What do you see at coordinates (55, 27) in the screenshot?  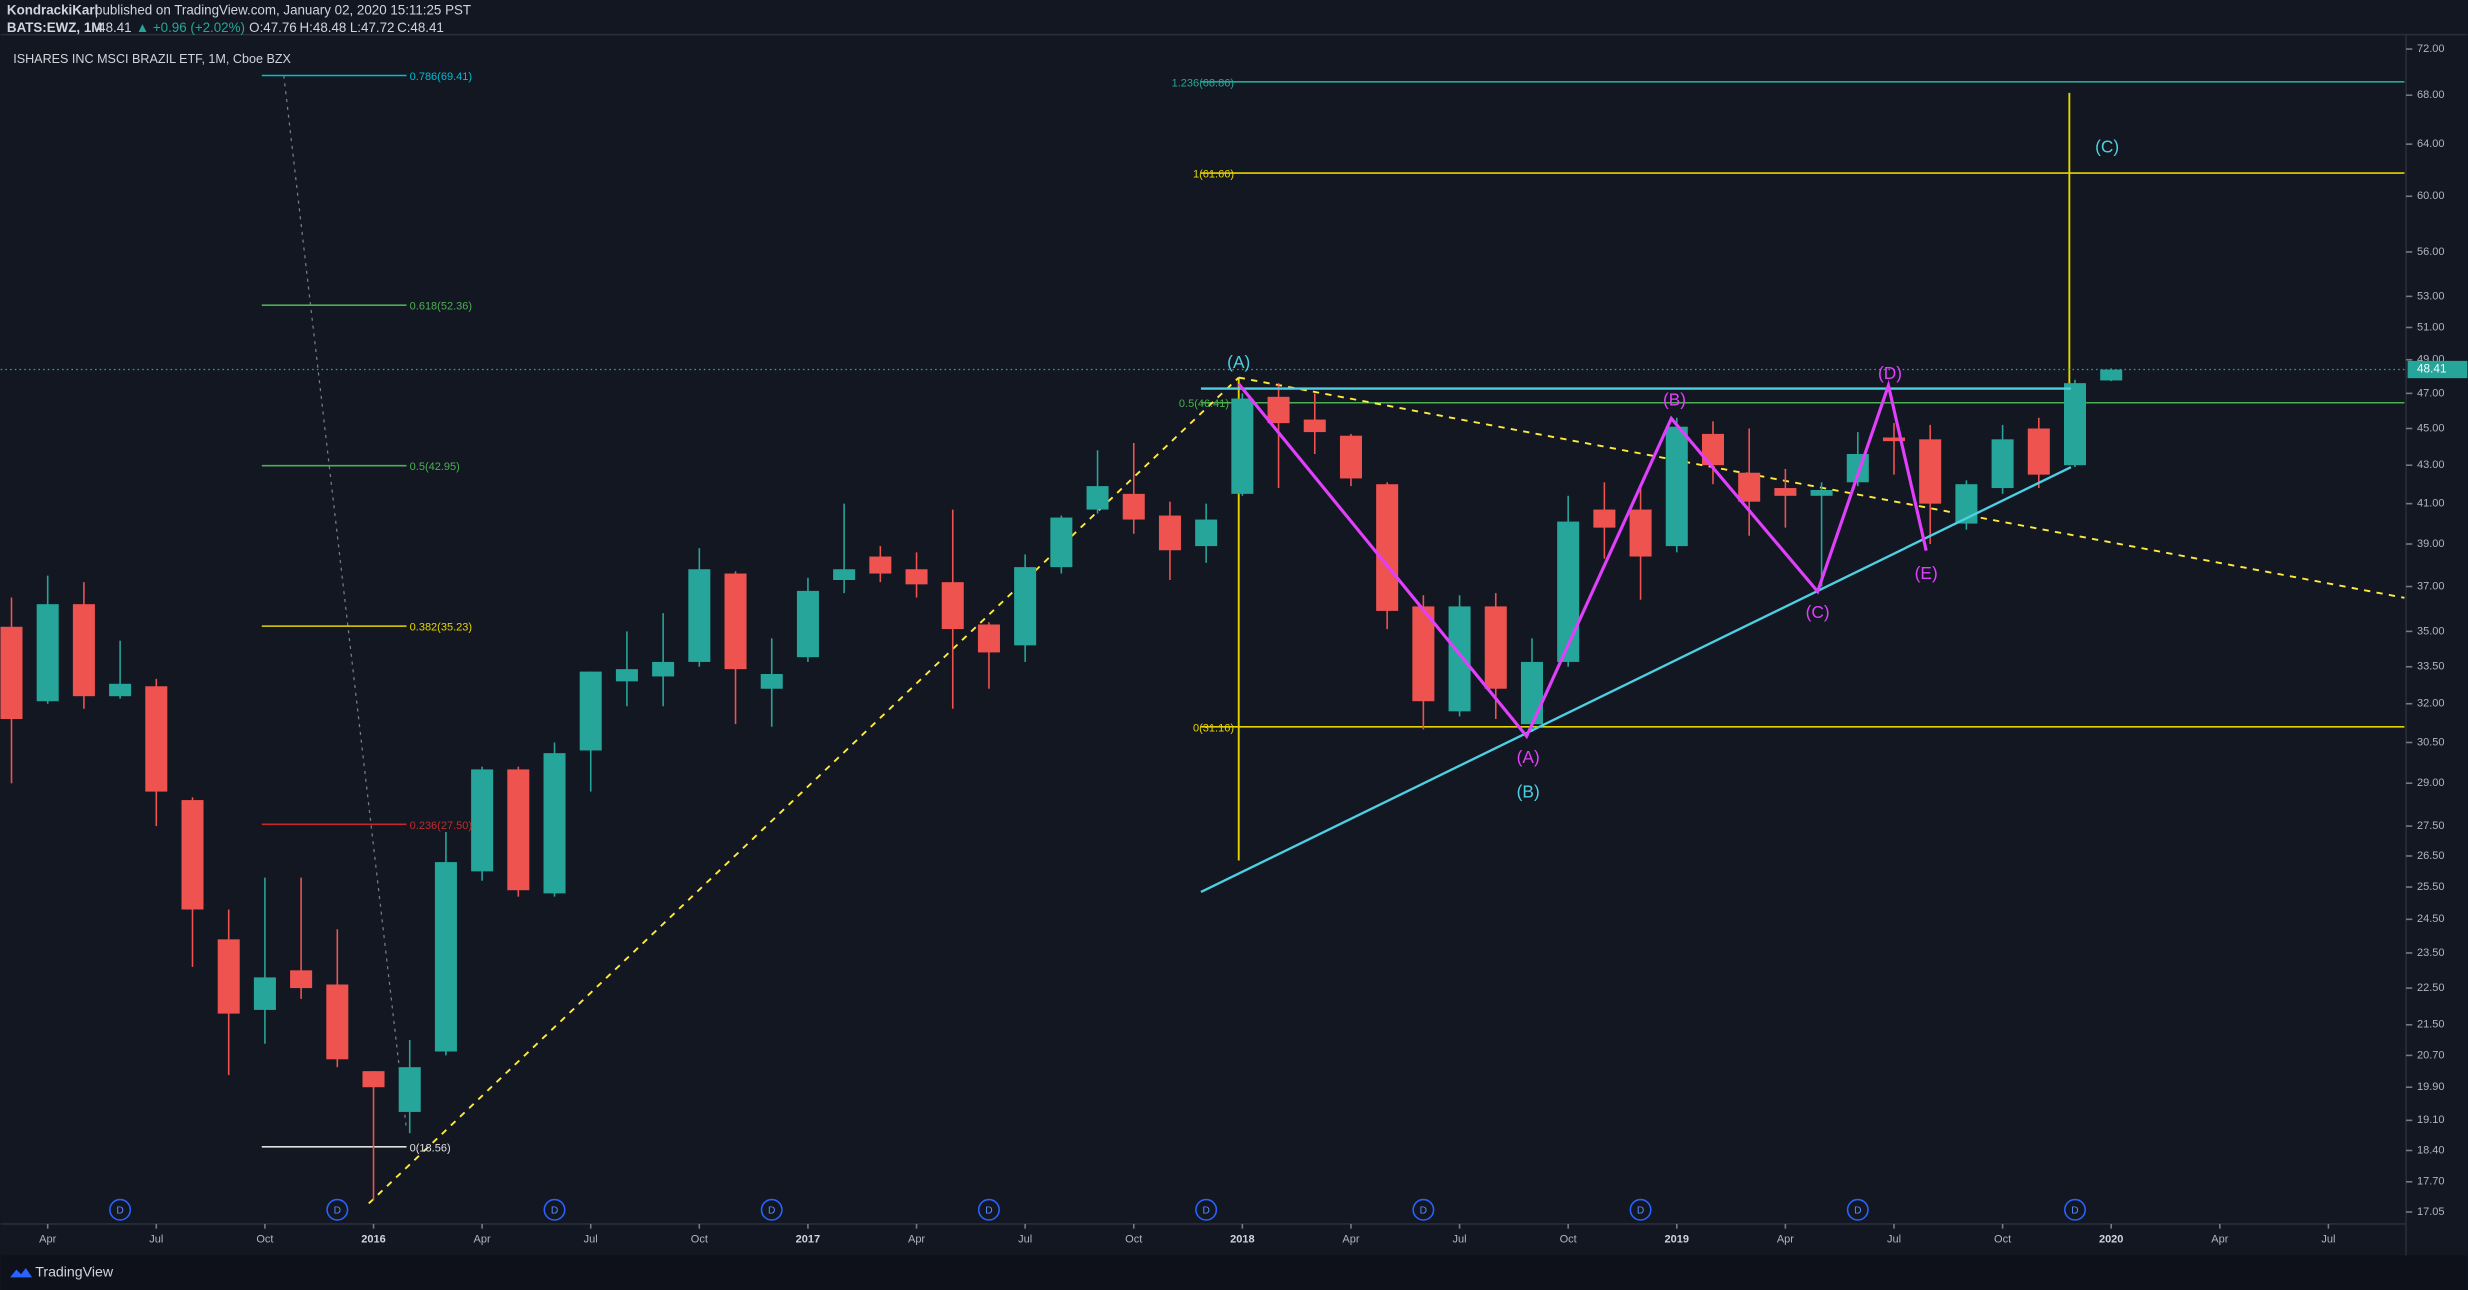 I see `symbol: BATS:EWZ, 1M` at bounding box center [55, 27].